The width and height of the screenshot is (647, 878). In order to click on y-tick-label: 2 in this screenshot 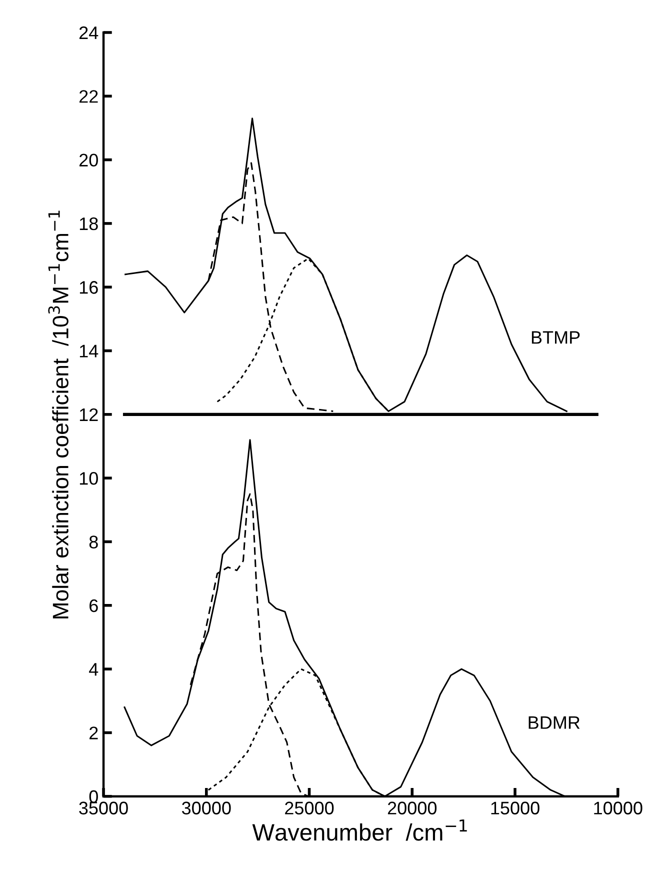, I will do `click(94, 733)`.